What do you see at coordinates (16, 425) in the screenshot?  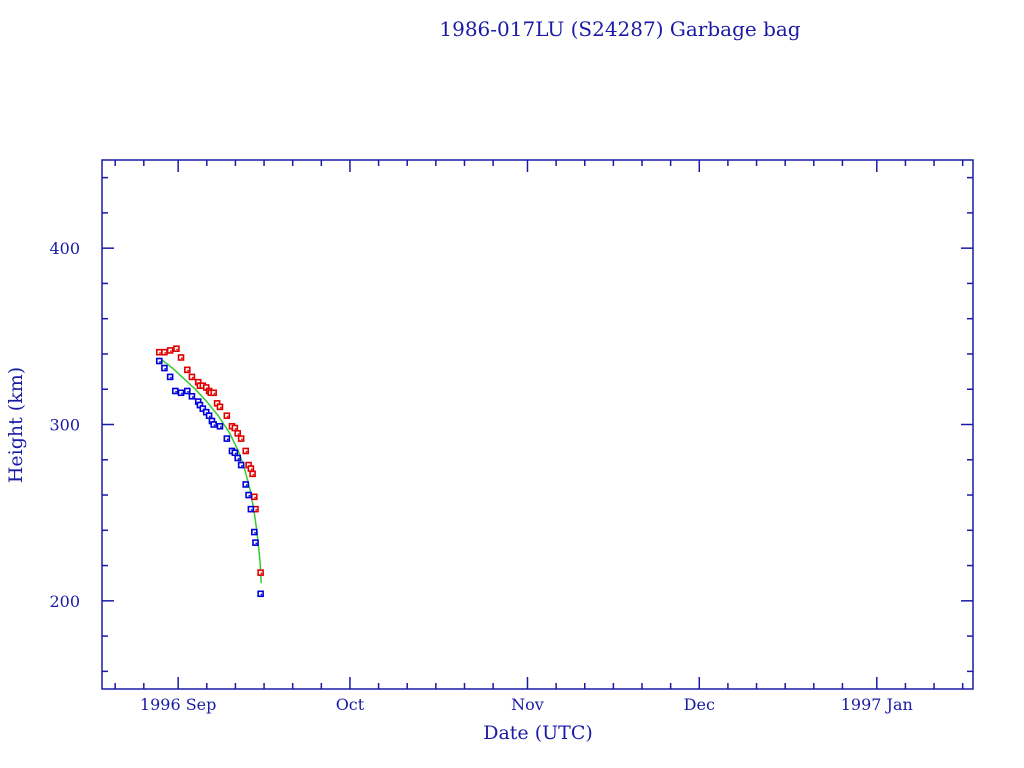 I see `y-axis-label: Height (km)` at bounding box center [16, 425].